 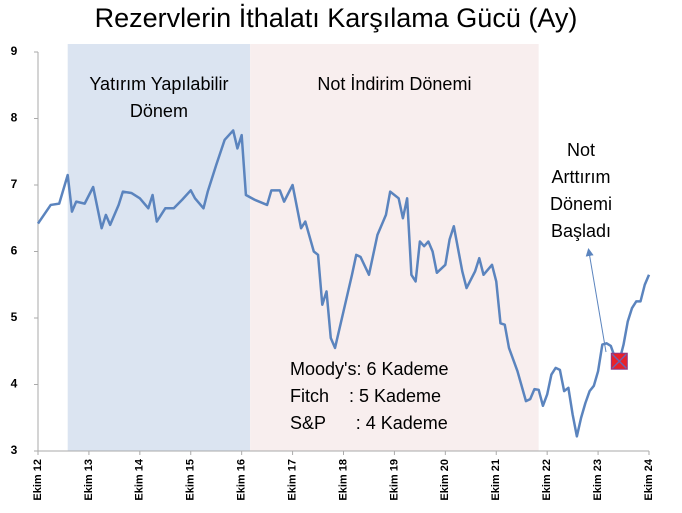 What do you see at coordinates (581, 150) in the screenshot?
I see `annotation-label: Not` at bounding box center [581, 150].